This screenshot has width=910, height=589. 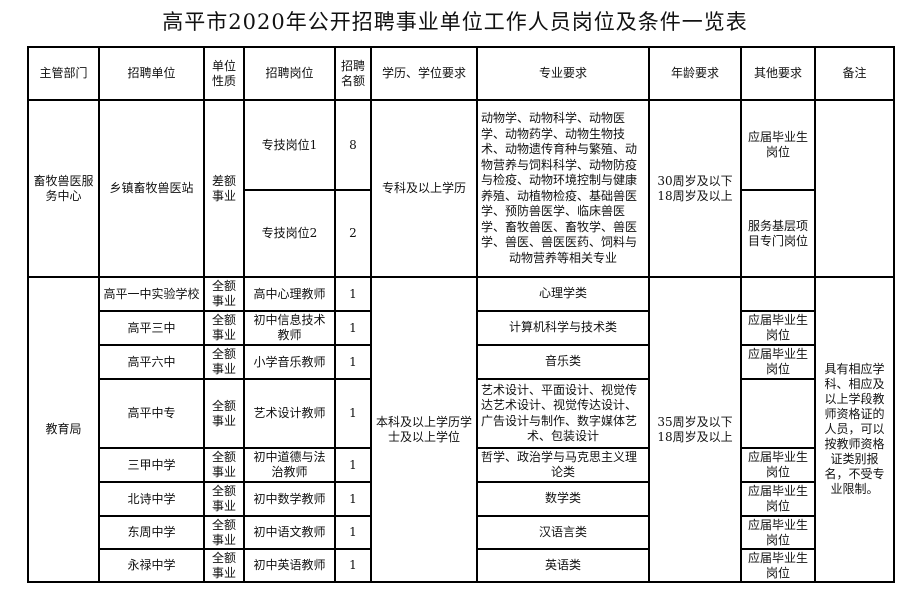 What do you see at coordinates (563, 73) in the screenshot?
I see `header-major: 专业要求` at bounding box center [563, 73].